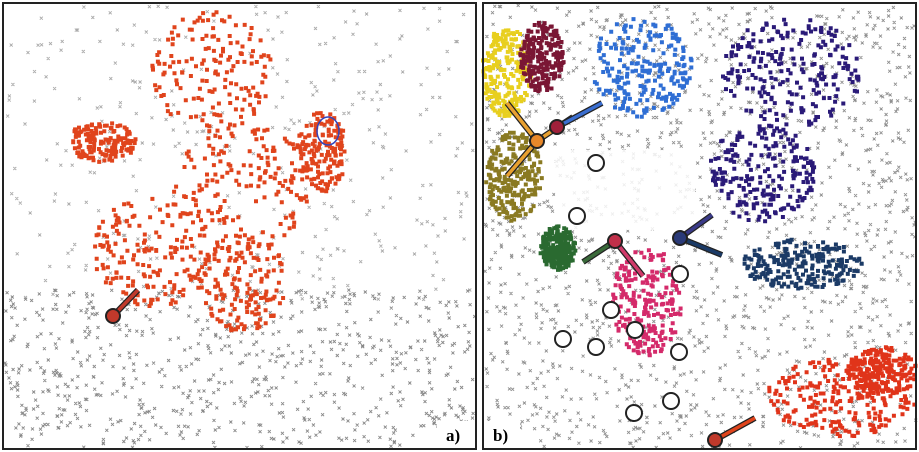  I want to click on panel-label: b), so click(500, 435).